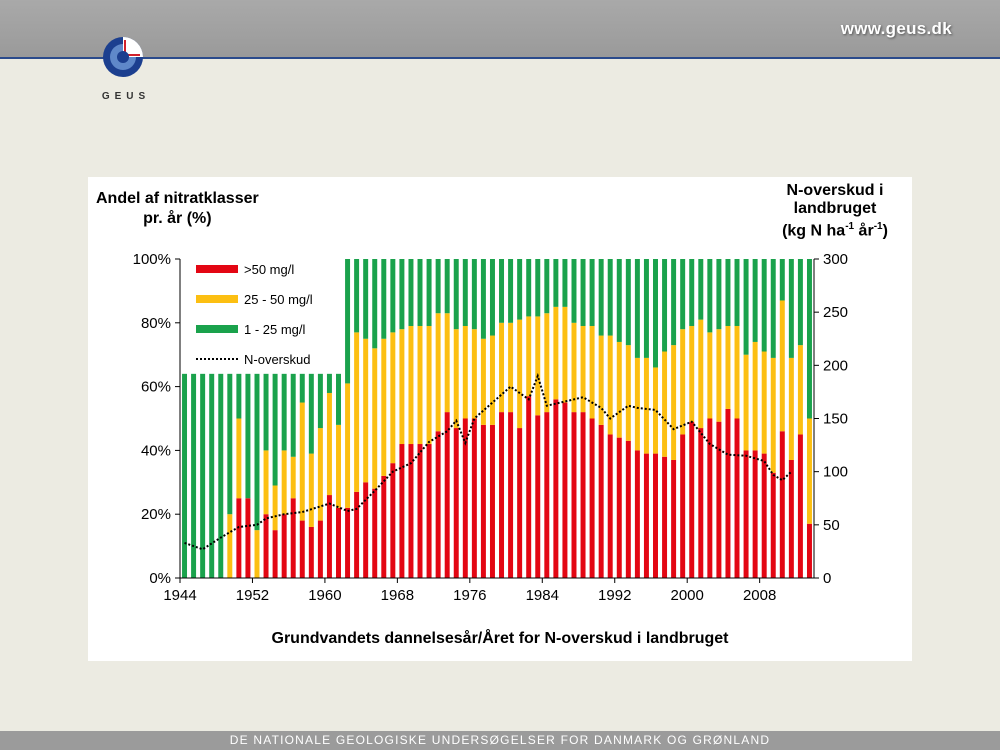 The width and height of the screenshot is (1000, 750). Describe the element at coordinates (126, 71) in the screenshot. I see `geus-logo: GEUS` at that location.